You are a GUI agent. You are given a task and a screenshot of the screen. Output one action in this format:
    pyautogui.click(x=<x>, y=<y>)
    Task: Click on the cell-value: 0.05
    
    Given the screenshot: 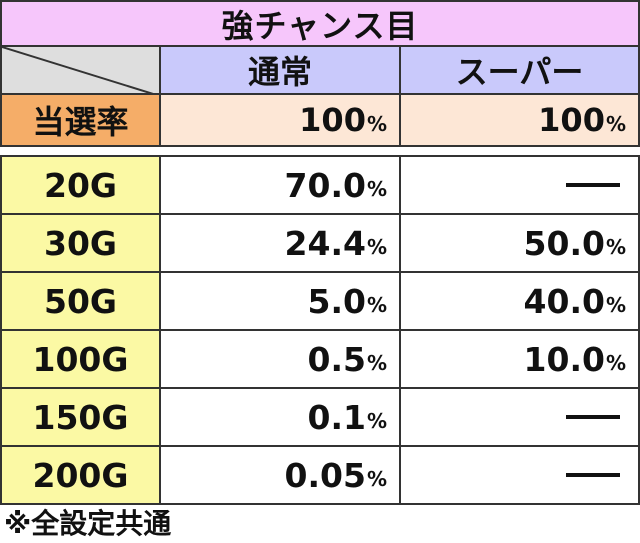 What is the action you would take?
    pyautogui.click(x=325, y=475)
    